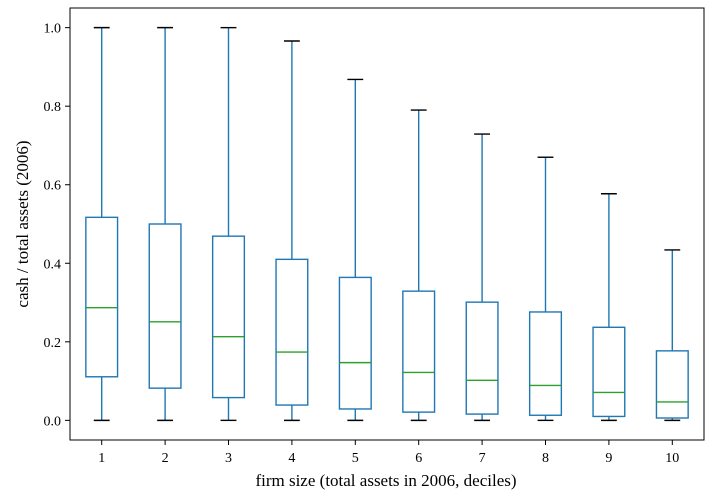  What do you see at coordinates (165, 458) in the screenshot?
I see `x-tick-label-2: 2` at bounding box center [165, 458].